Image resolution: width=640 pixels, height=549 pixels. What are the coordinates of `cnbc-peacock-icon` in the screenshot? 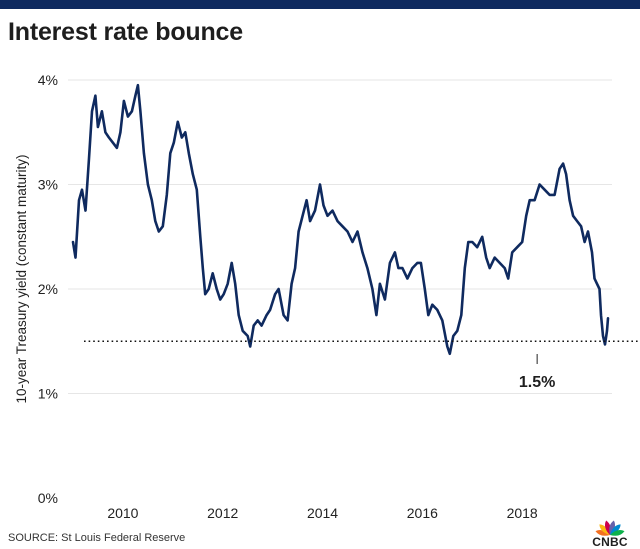 It's located at (610, 528).